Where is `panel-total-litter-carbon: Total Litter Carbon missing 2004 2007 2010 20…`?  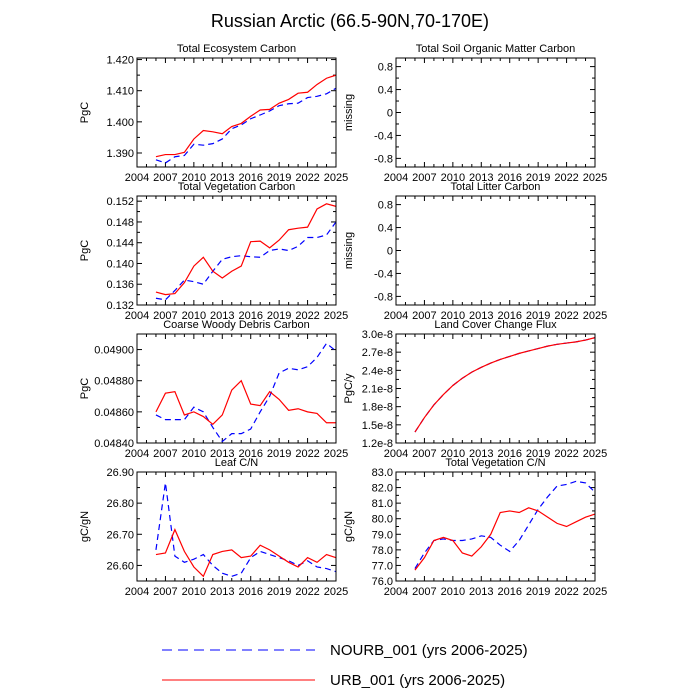
panel-total-litter-carbon: Total Litter Carbon missing 2004 2007 2010 20… is located at coordinates (475, 251).